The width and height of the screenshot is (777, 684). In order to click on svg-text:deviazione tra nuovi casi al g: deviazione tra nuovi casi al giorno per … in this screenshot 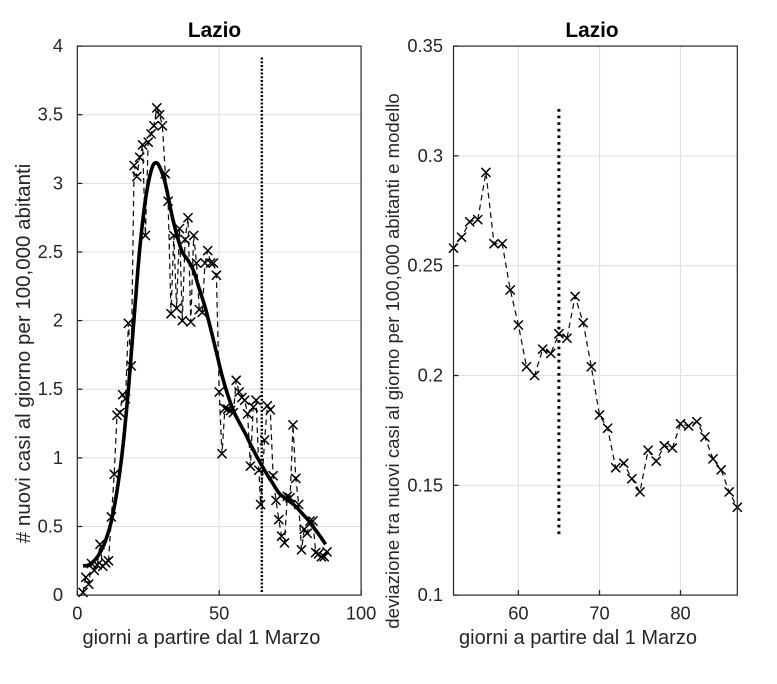, I will do `click(392, 360)`.